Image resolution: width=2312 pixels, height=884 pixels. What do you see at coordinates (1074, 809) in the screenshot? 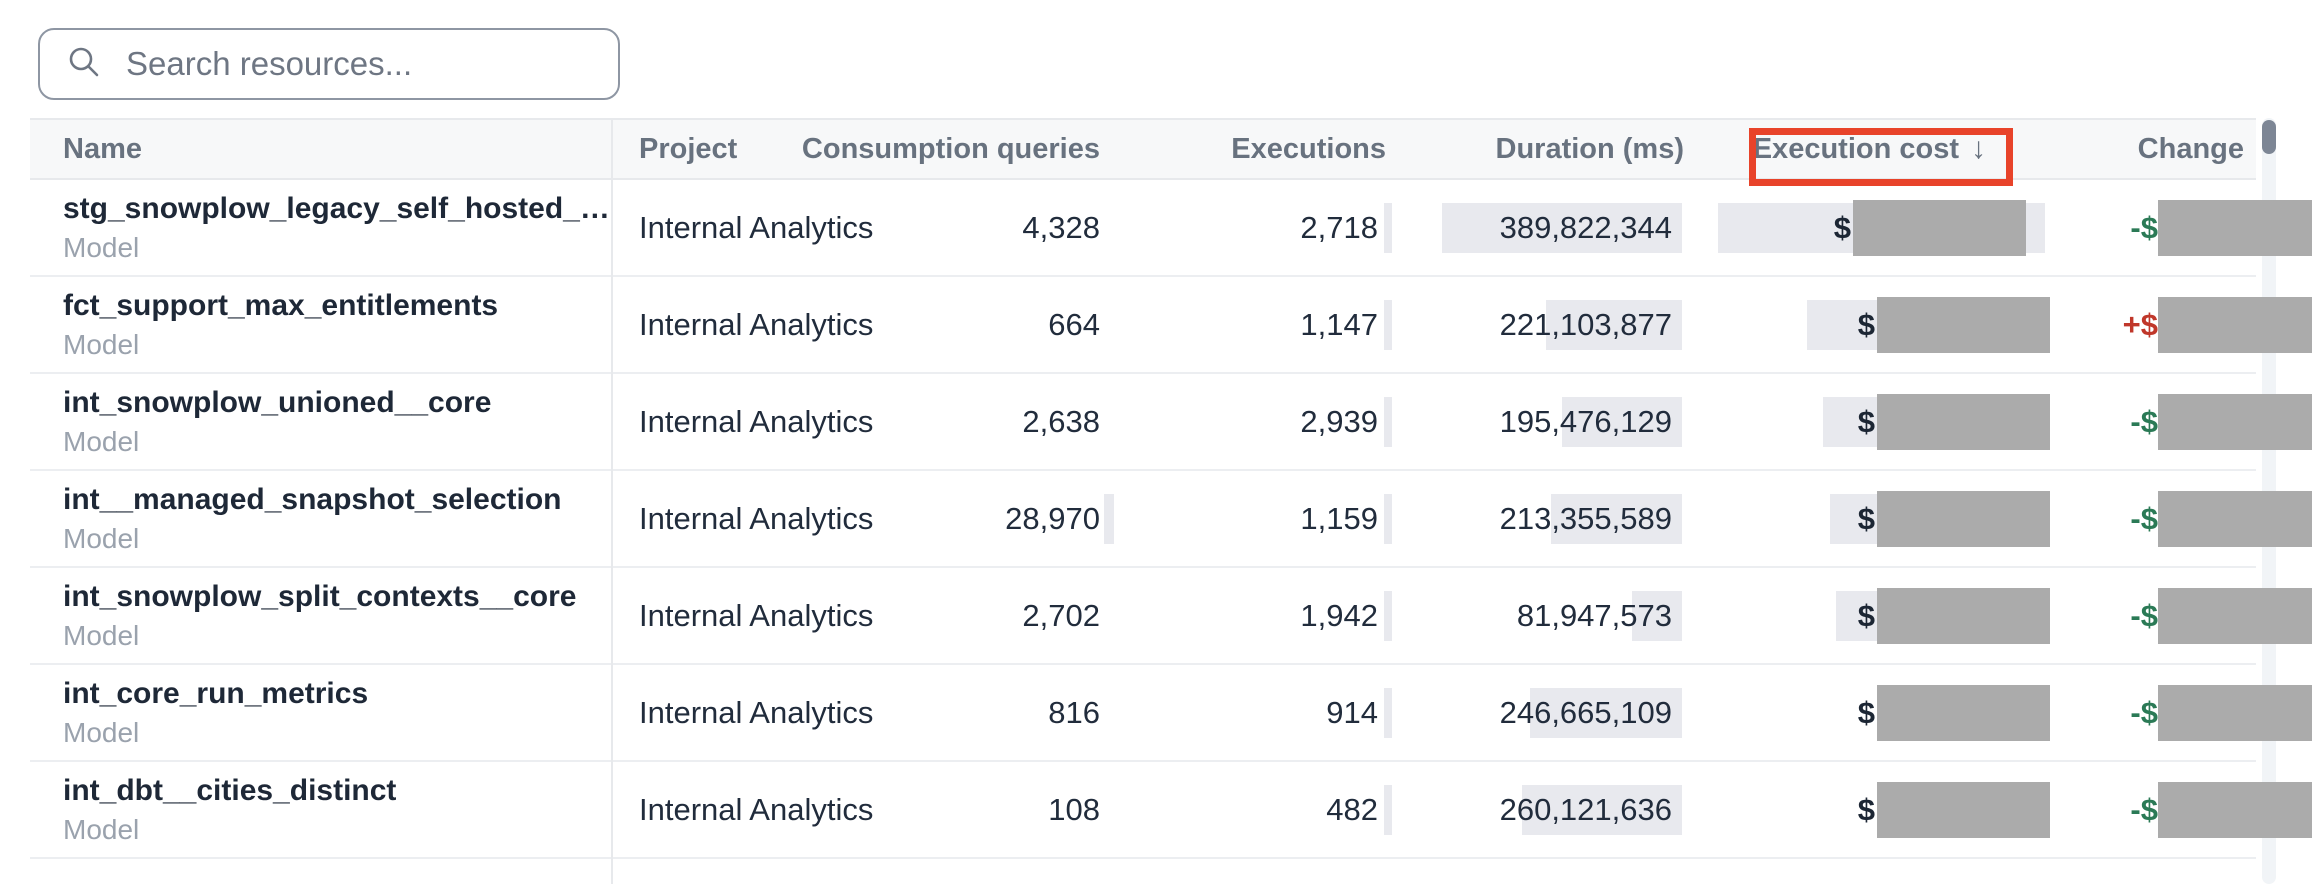
I see `consumption-queries-cell: 108` at bounding box center [1074, 809].